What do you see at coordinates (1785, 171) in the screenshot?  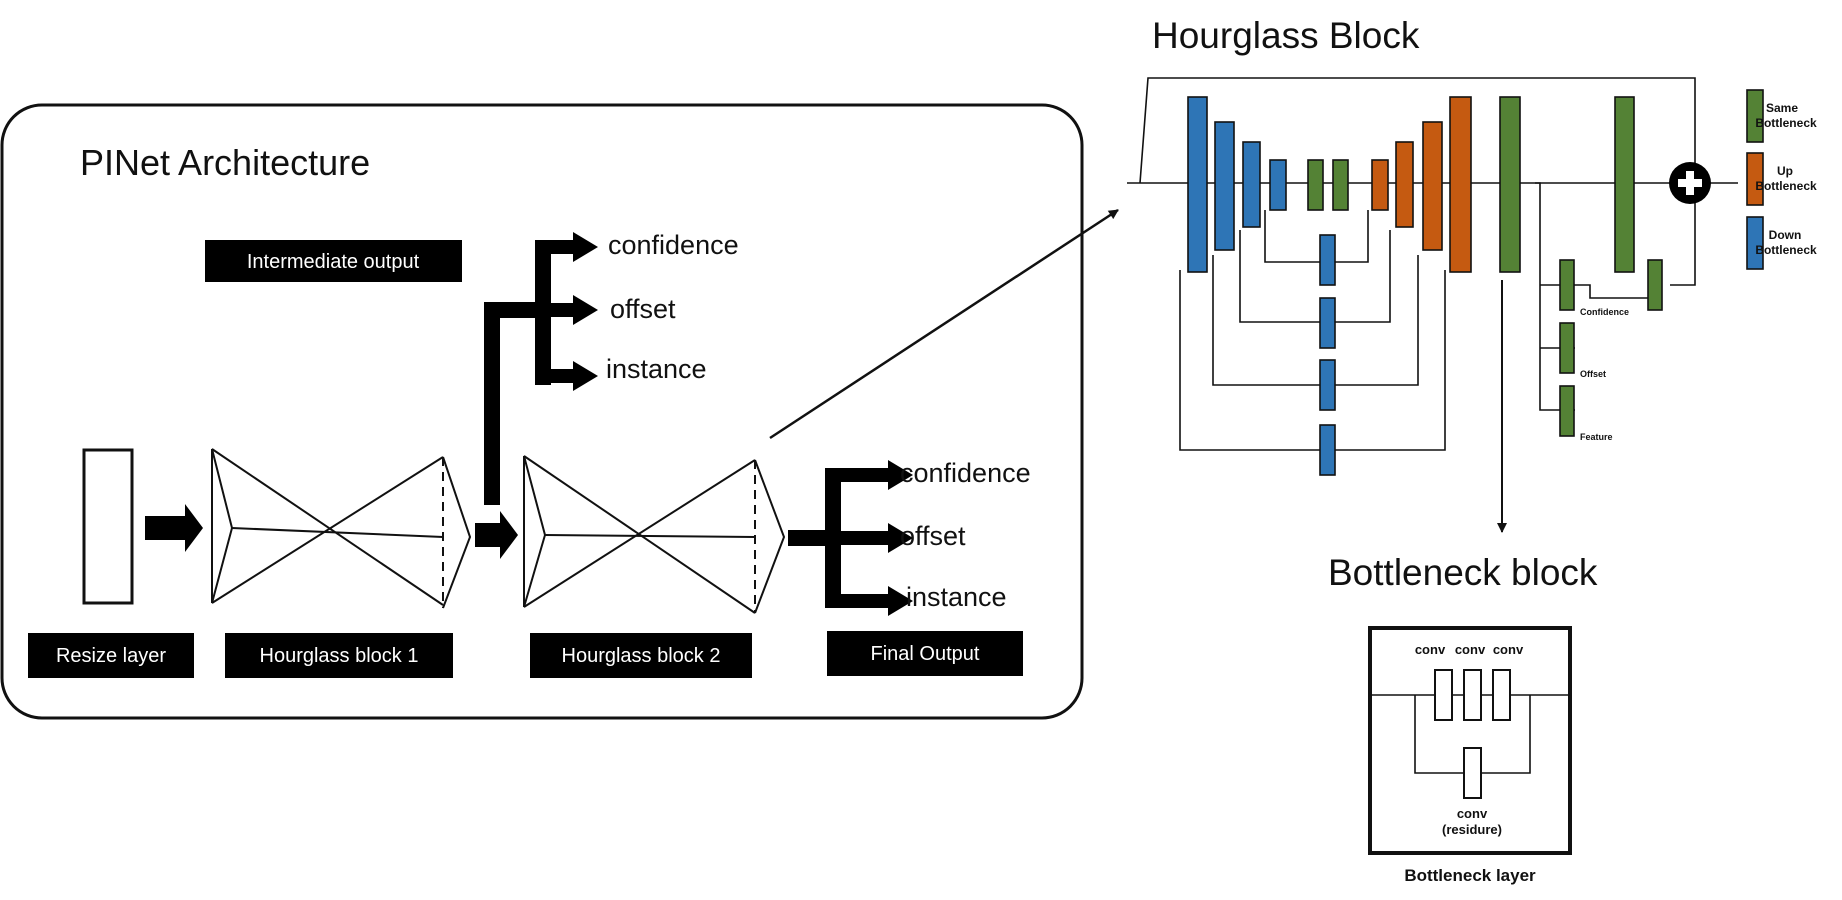 I see `legend-label-up-1: Up` at bounding box center [1785, 171].